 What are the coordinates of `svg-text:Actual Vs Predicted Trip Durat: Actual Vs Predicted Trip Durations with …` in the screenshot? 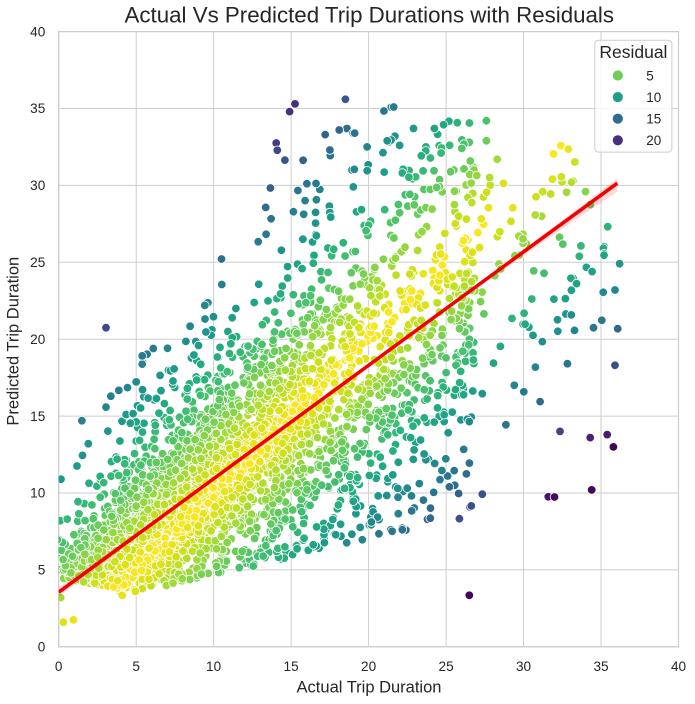 It's located at (370, 15).